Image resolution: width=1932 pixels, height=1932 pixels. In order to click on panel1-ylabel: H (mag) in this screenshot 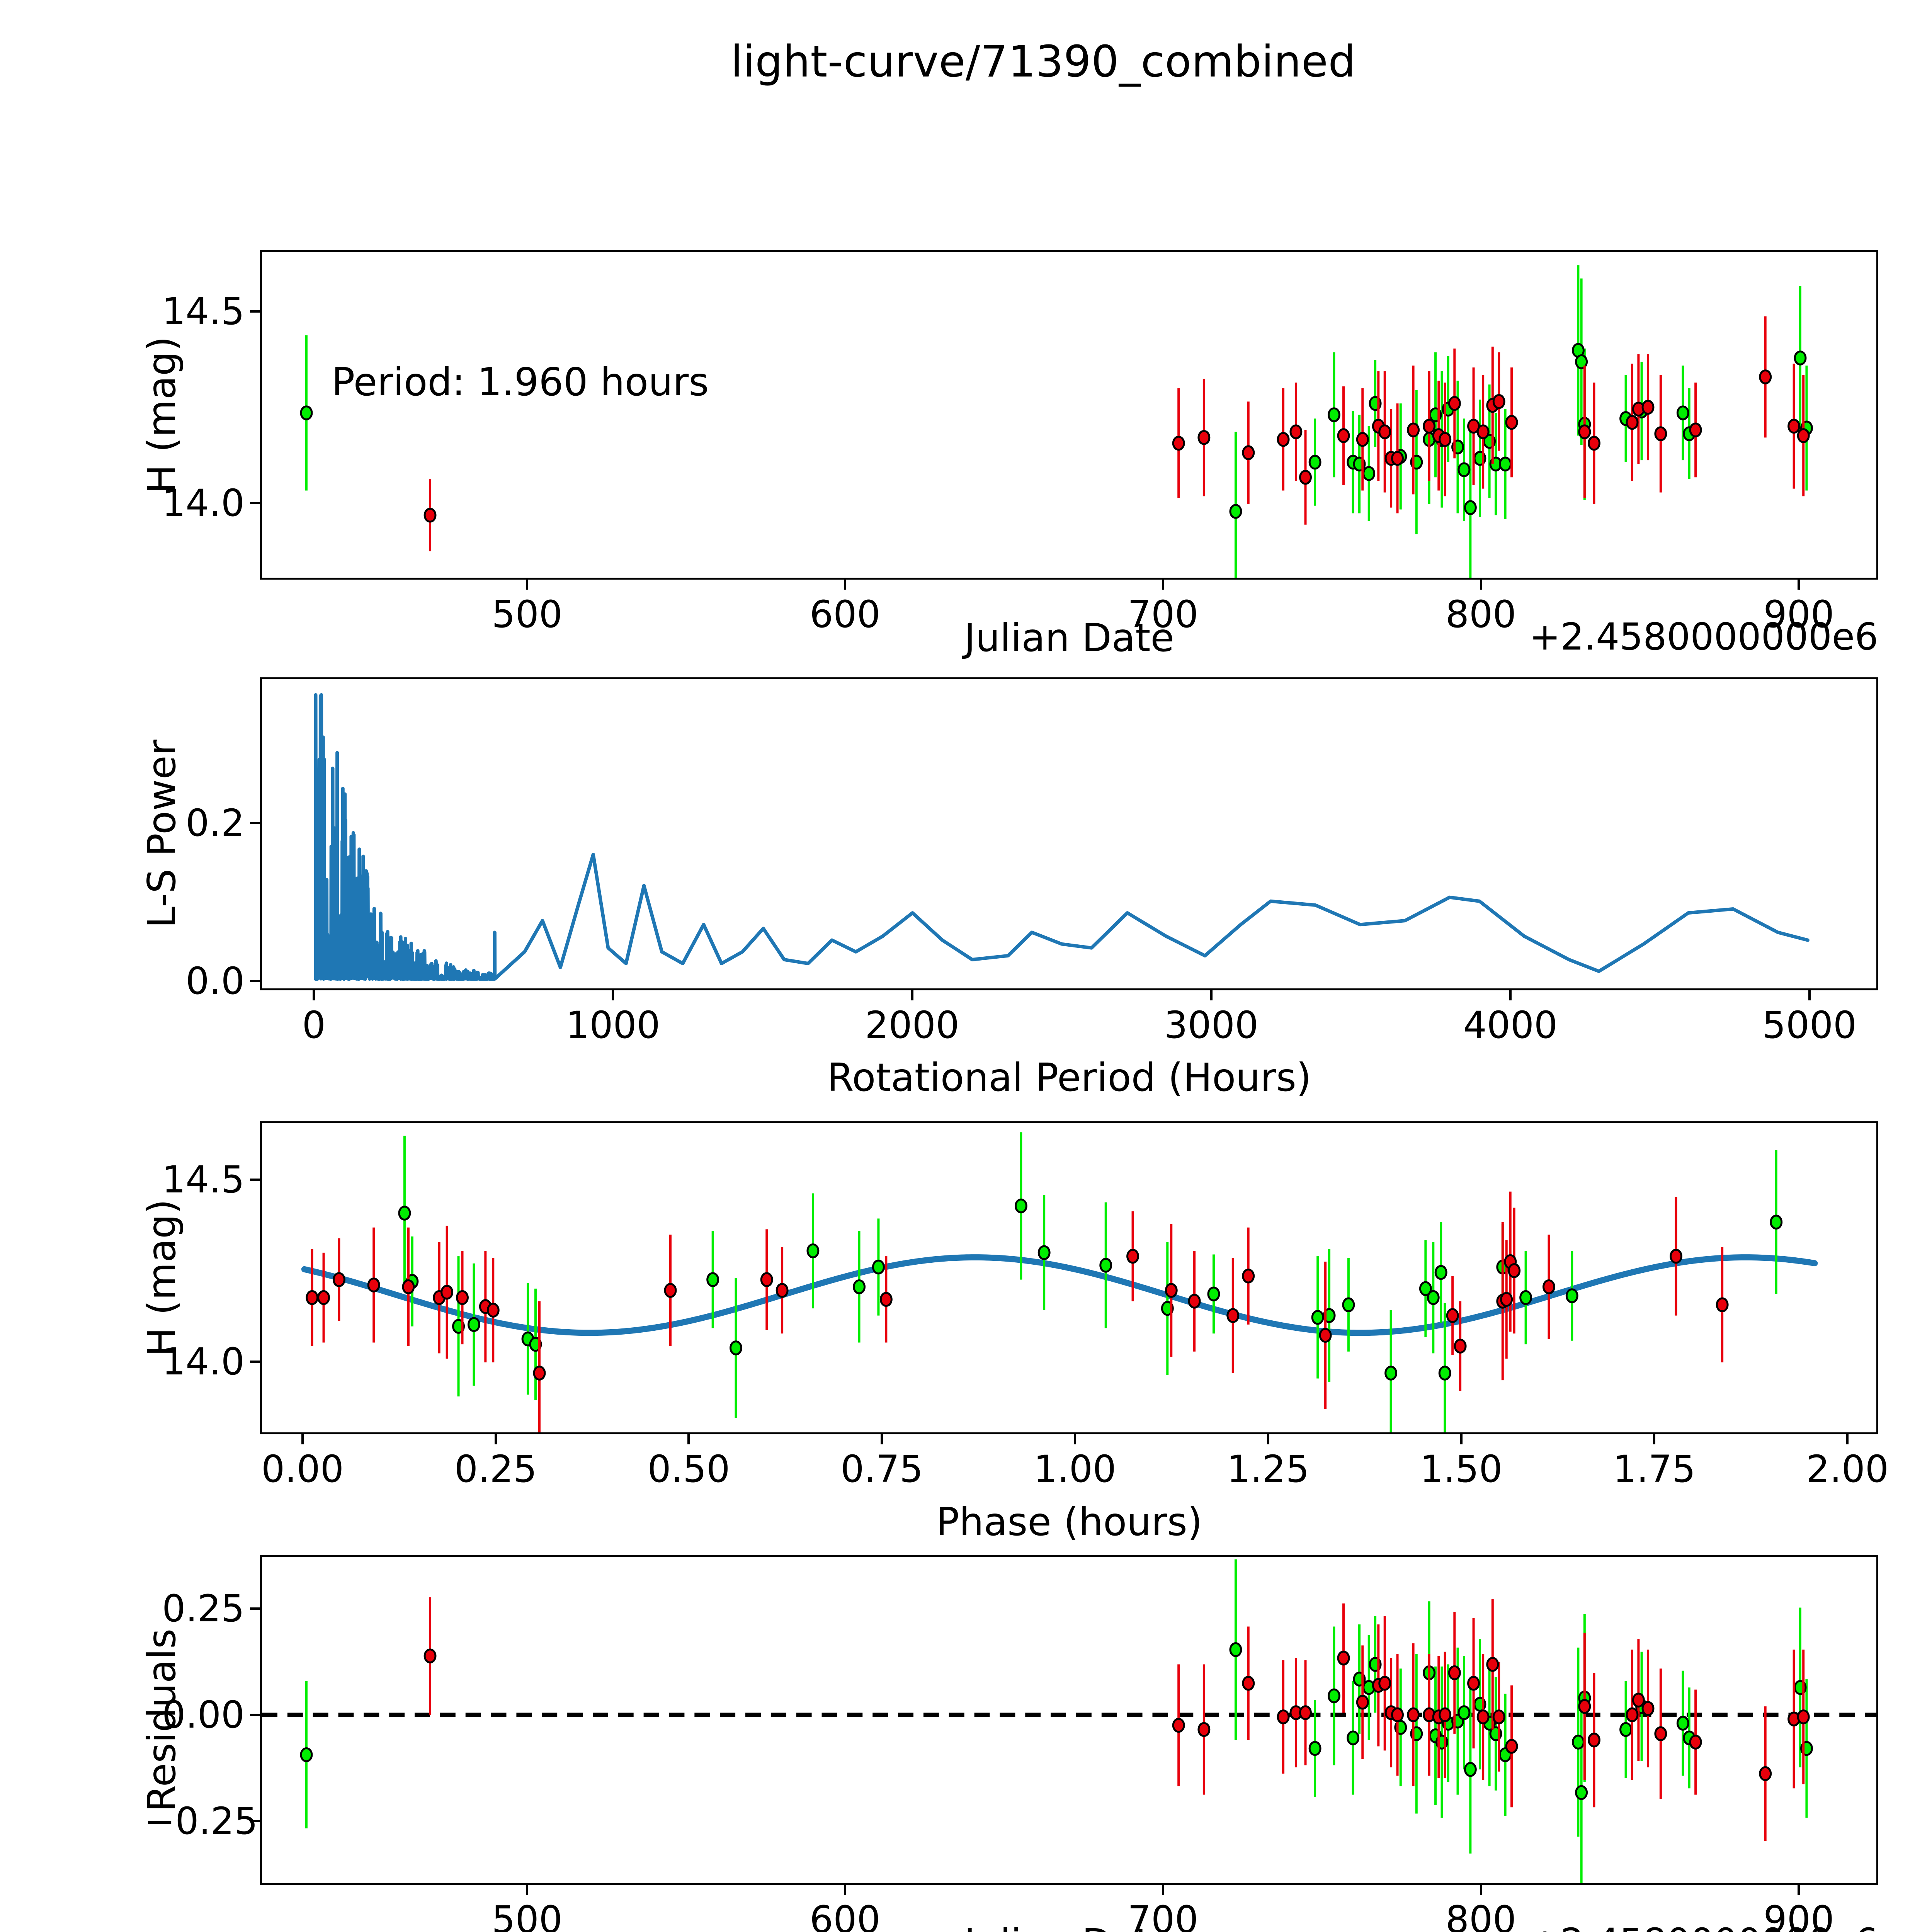, I will do `click(161, 415)`.